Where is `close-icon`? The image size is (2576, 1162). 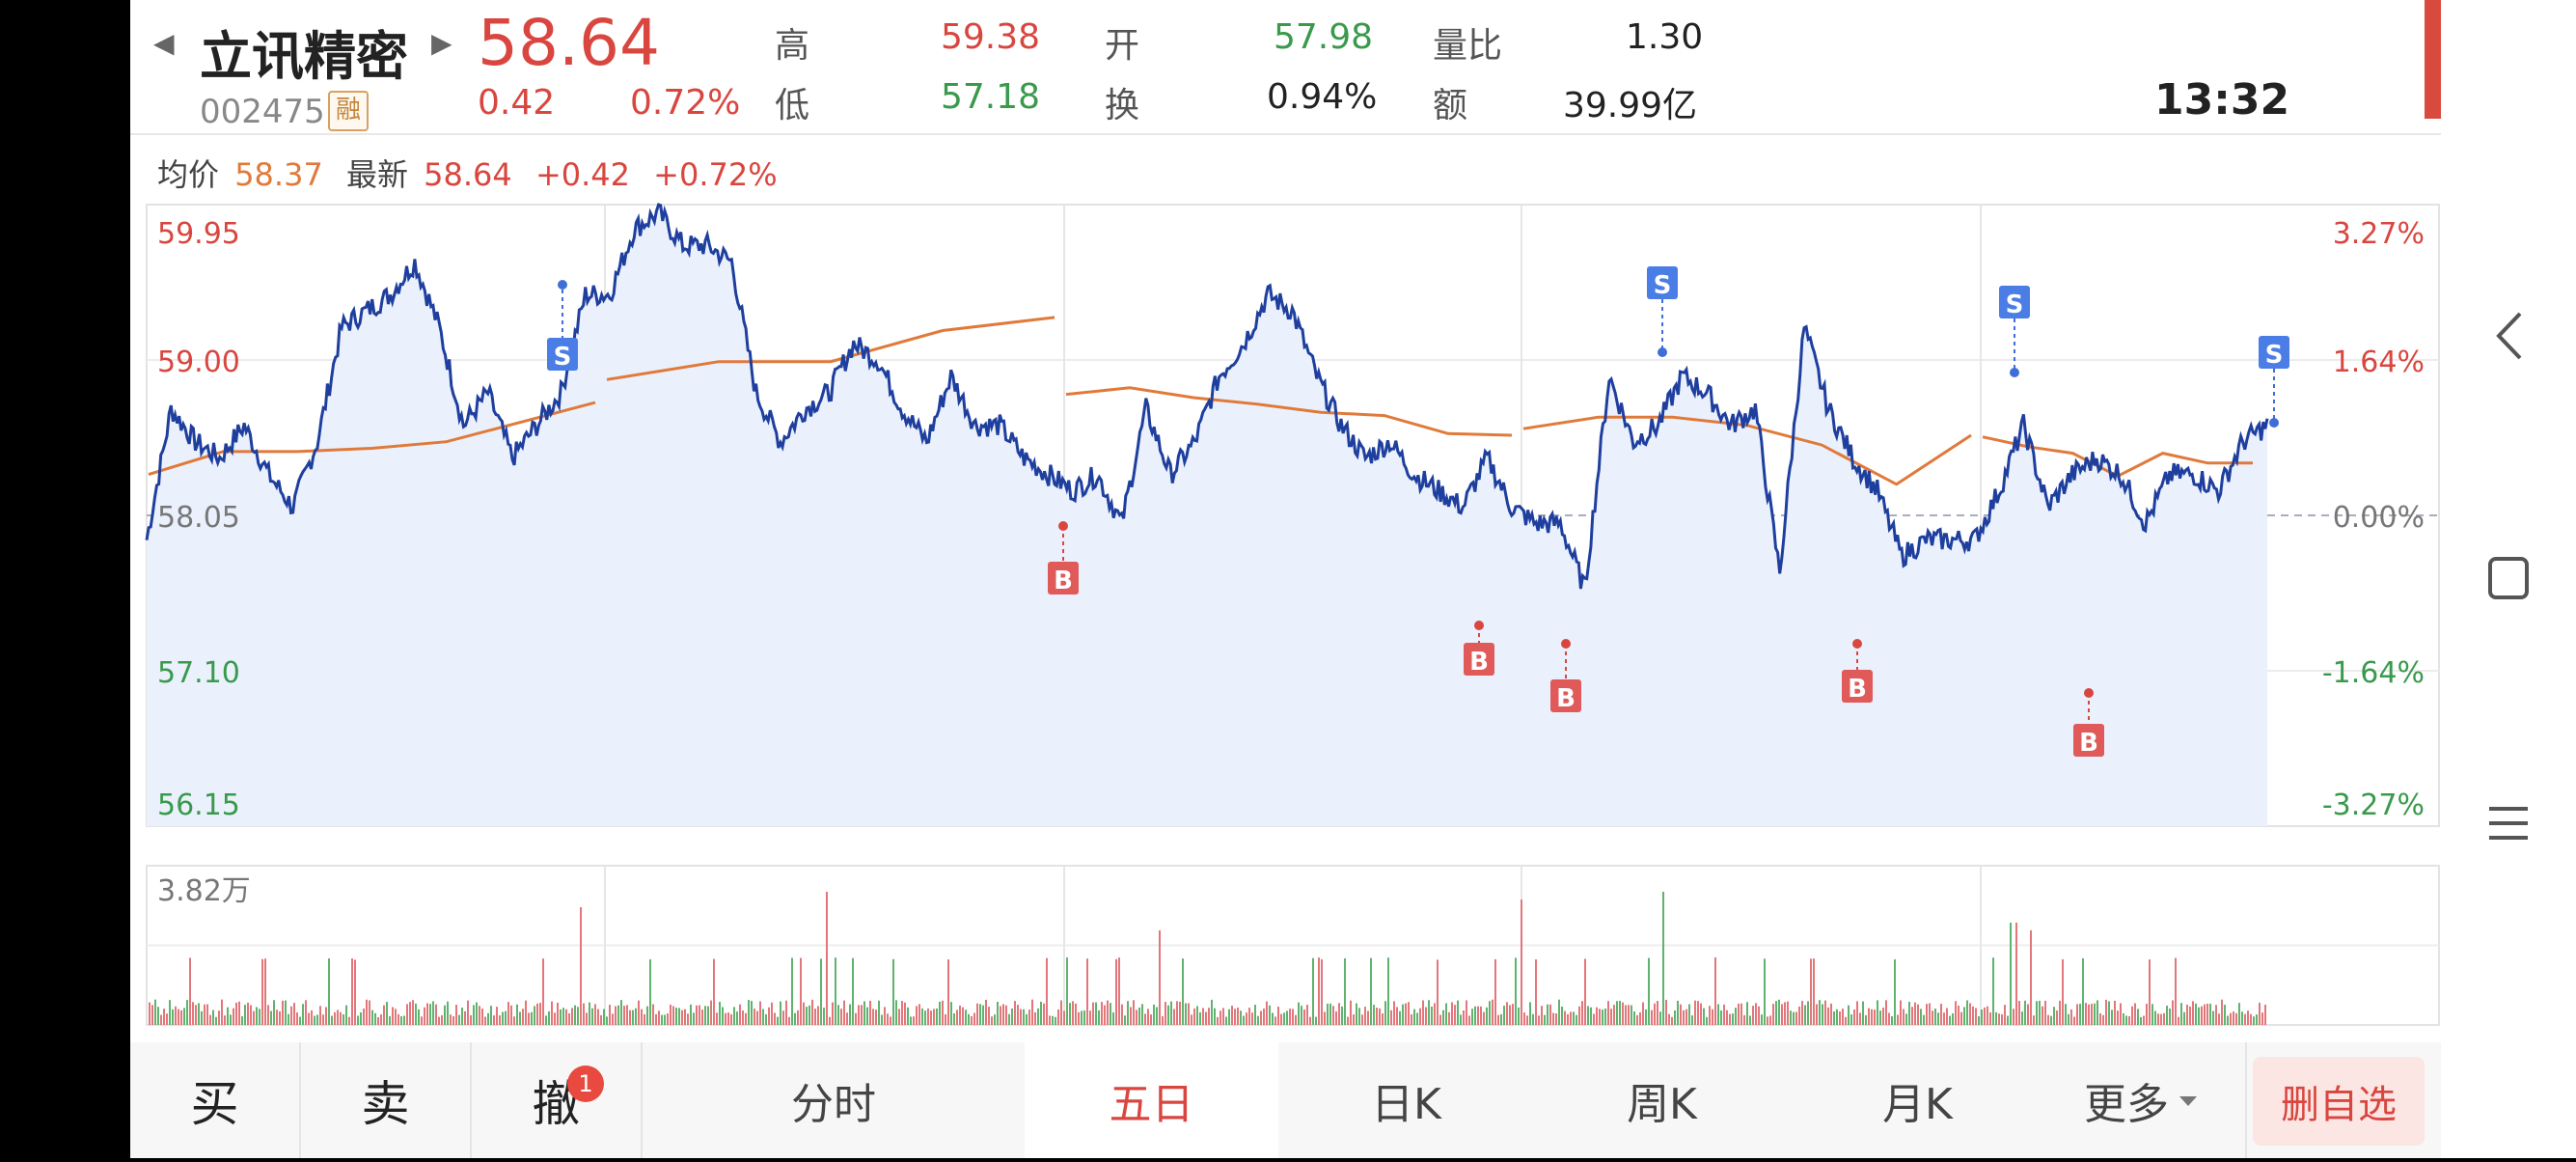 close-icon is located at coordinates (2433, 59).